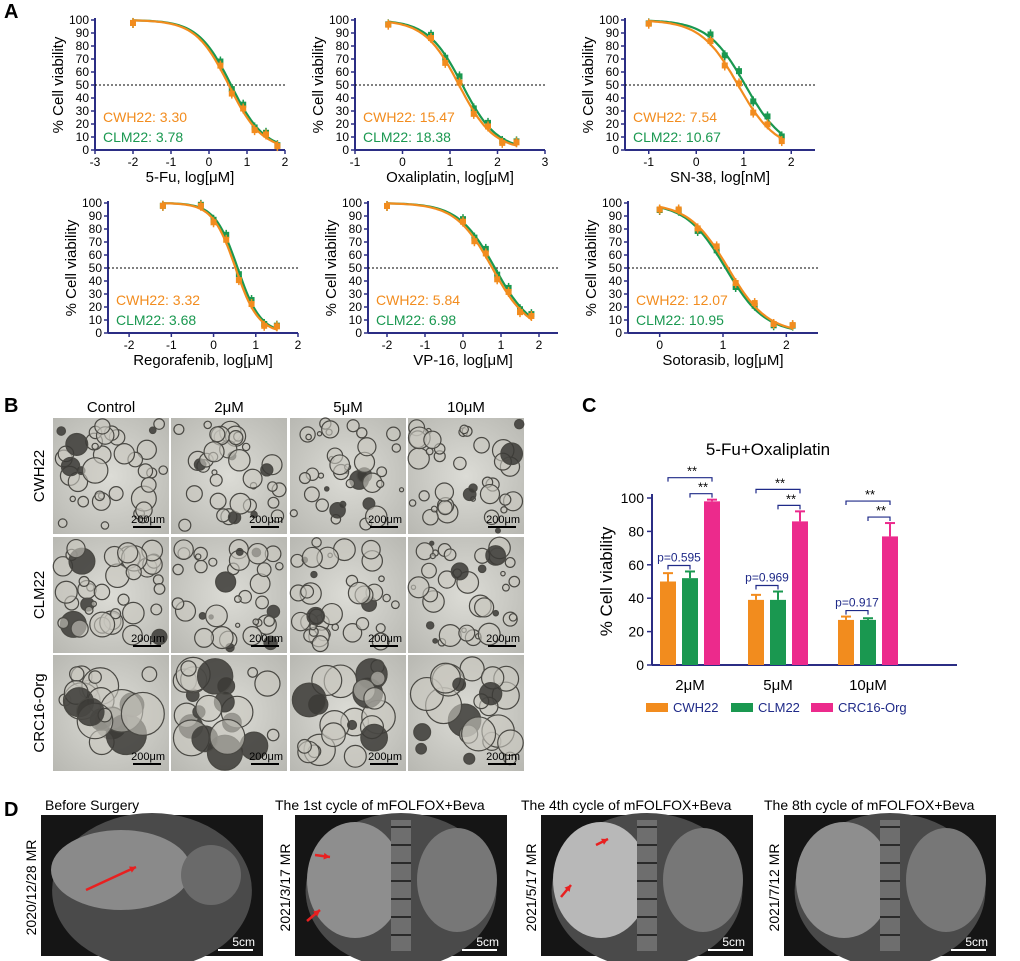 This screenshot has width=1020, height=961. Describe the element at coordinates (39, 595) in the screenshot. I see `row-label: CLM22` at that location.